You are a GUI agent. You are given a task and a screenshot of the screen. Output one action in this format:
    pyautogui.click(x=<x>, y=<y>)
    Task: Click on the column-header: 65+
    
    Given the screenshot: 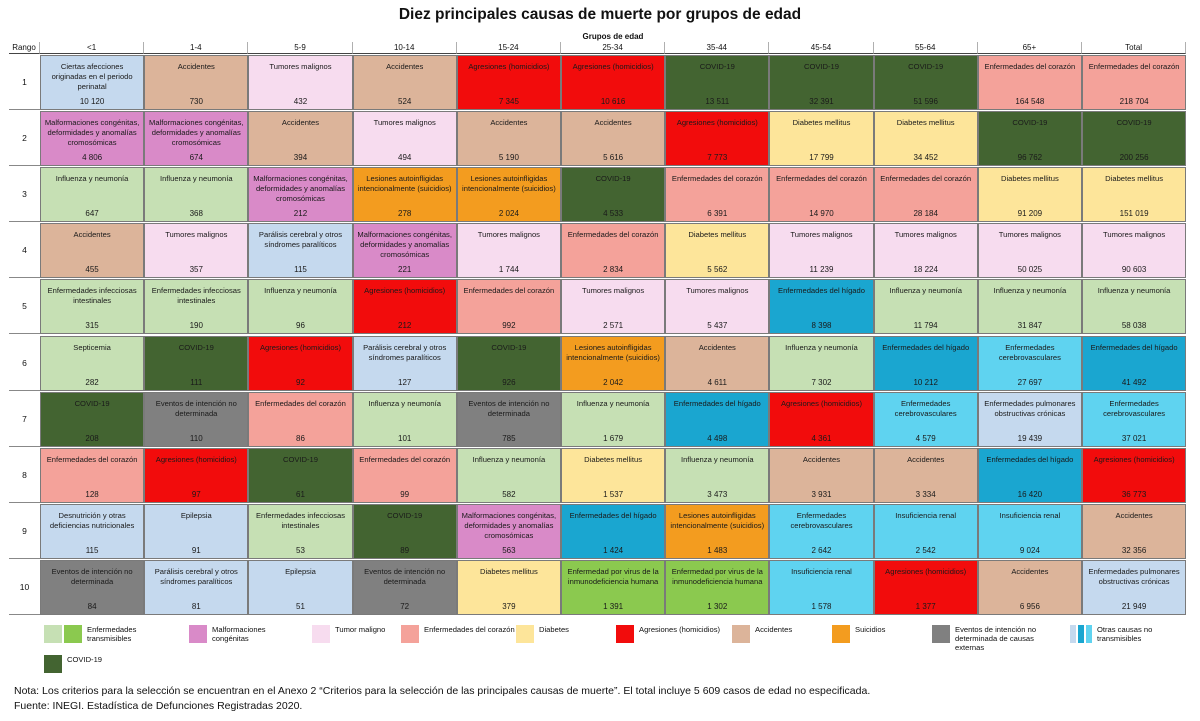 What is the action you would take?
    pyautogui.click(x=1029, y=48)
    